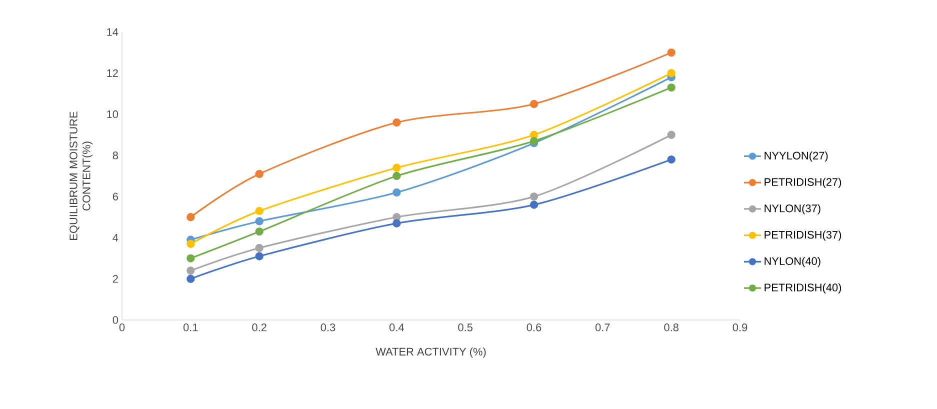  Describe the element at coordinates (190, 328) in the screenshot. I see `x-tick-label: 0.1` at that location.